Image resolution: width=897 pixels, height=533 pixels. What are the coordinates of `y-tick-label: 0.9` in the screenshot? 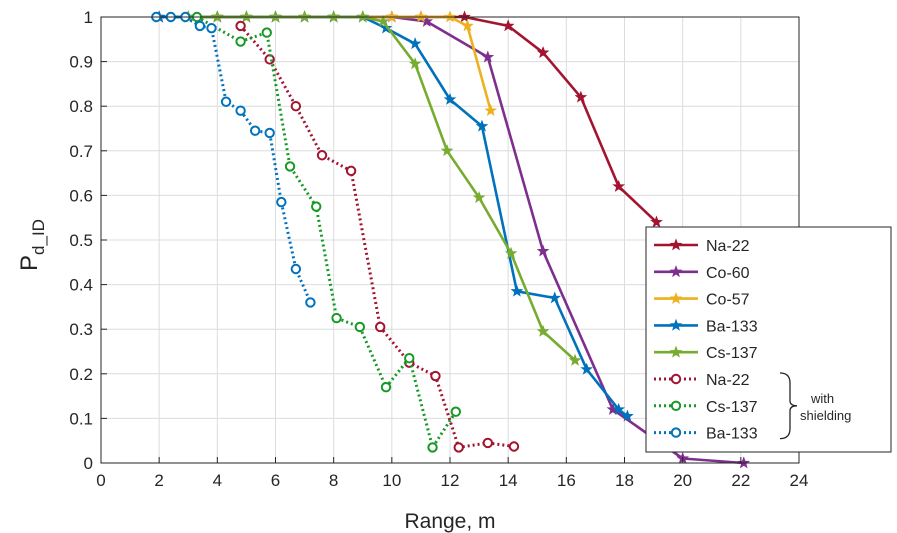 It's located at (81, 62).